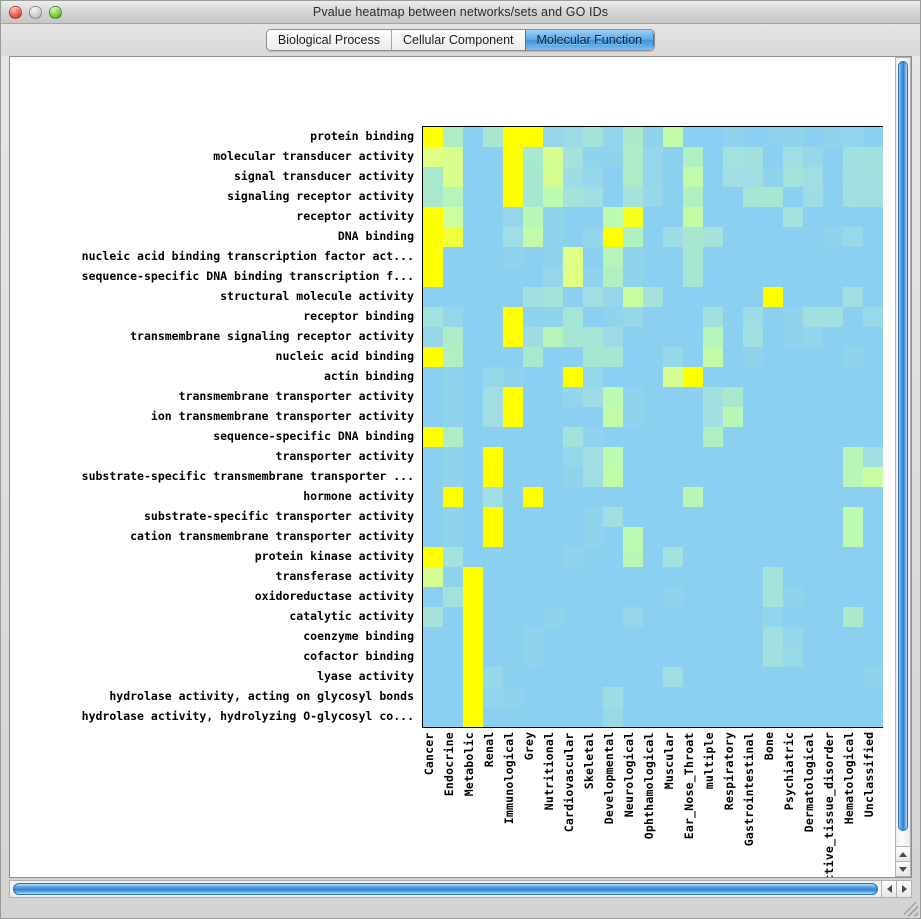 Image resolution: width=921 pixels, height=919 pixels. Describe the element at coordinates (903, 868) in the screenshot. I see `scroll-down-button` at that location.